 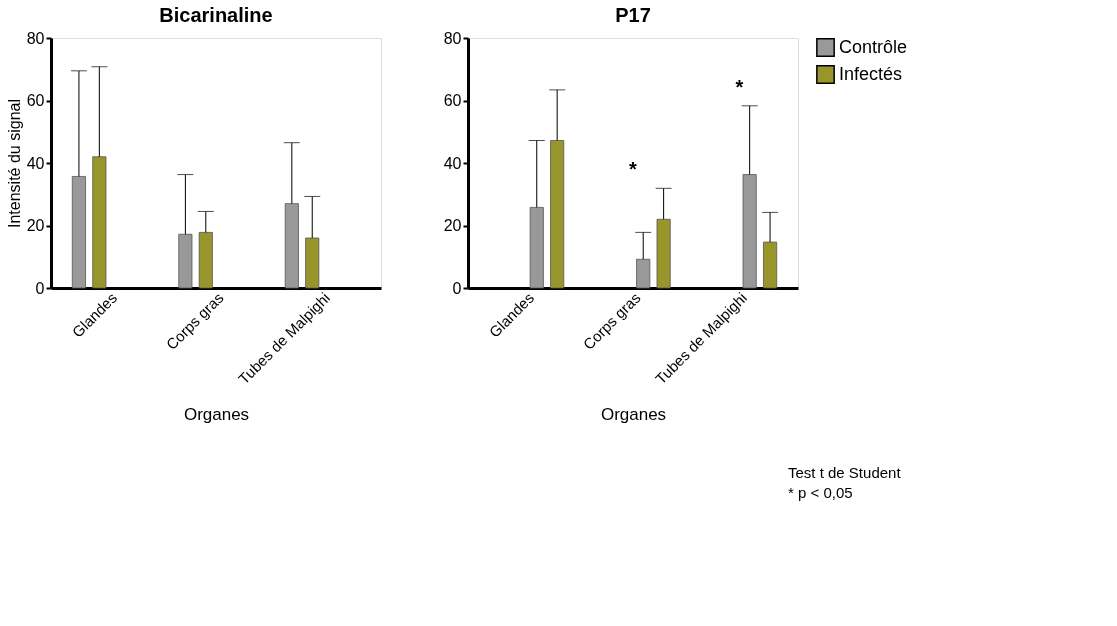 What do you see at coordinates (871, 73) in the screenshot?
I see `legend-label: Infectés` at bounding box center [871, 73].